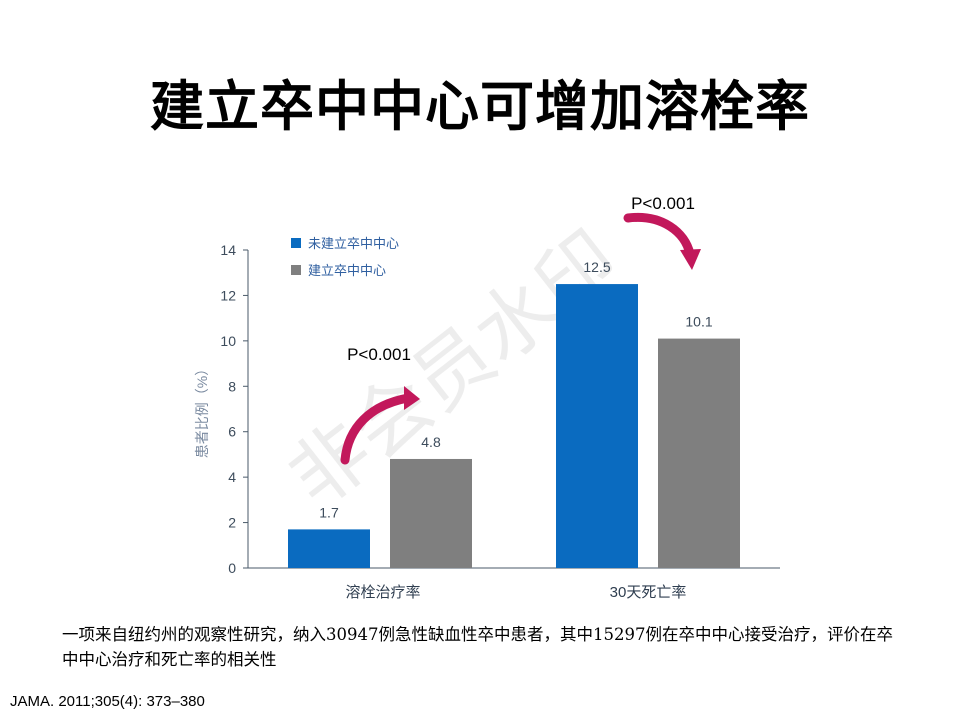 This screenshot has height=720, width=960. I want to click on y-tick-label: 8, so click(232, 386).